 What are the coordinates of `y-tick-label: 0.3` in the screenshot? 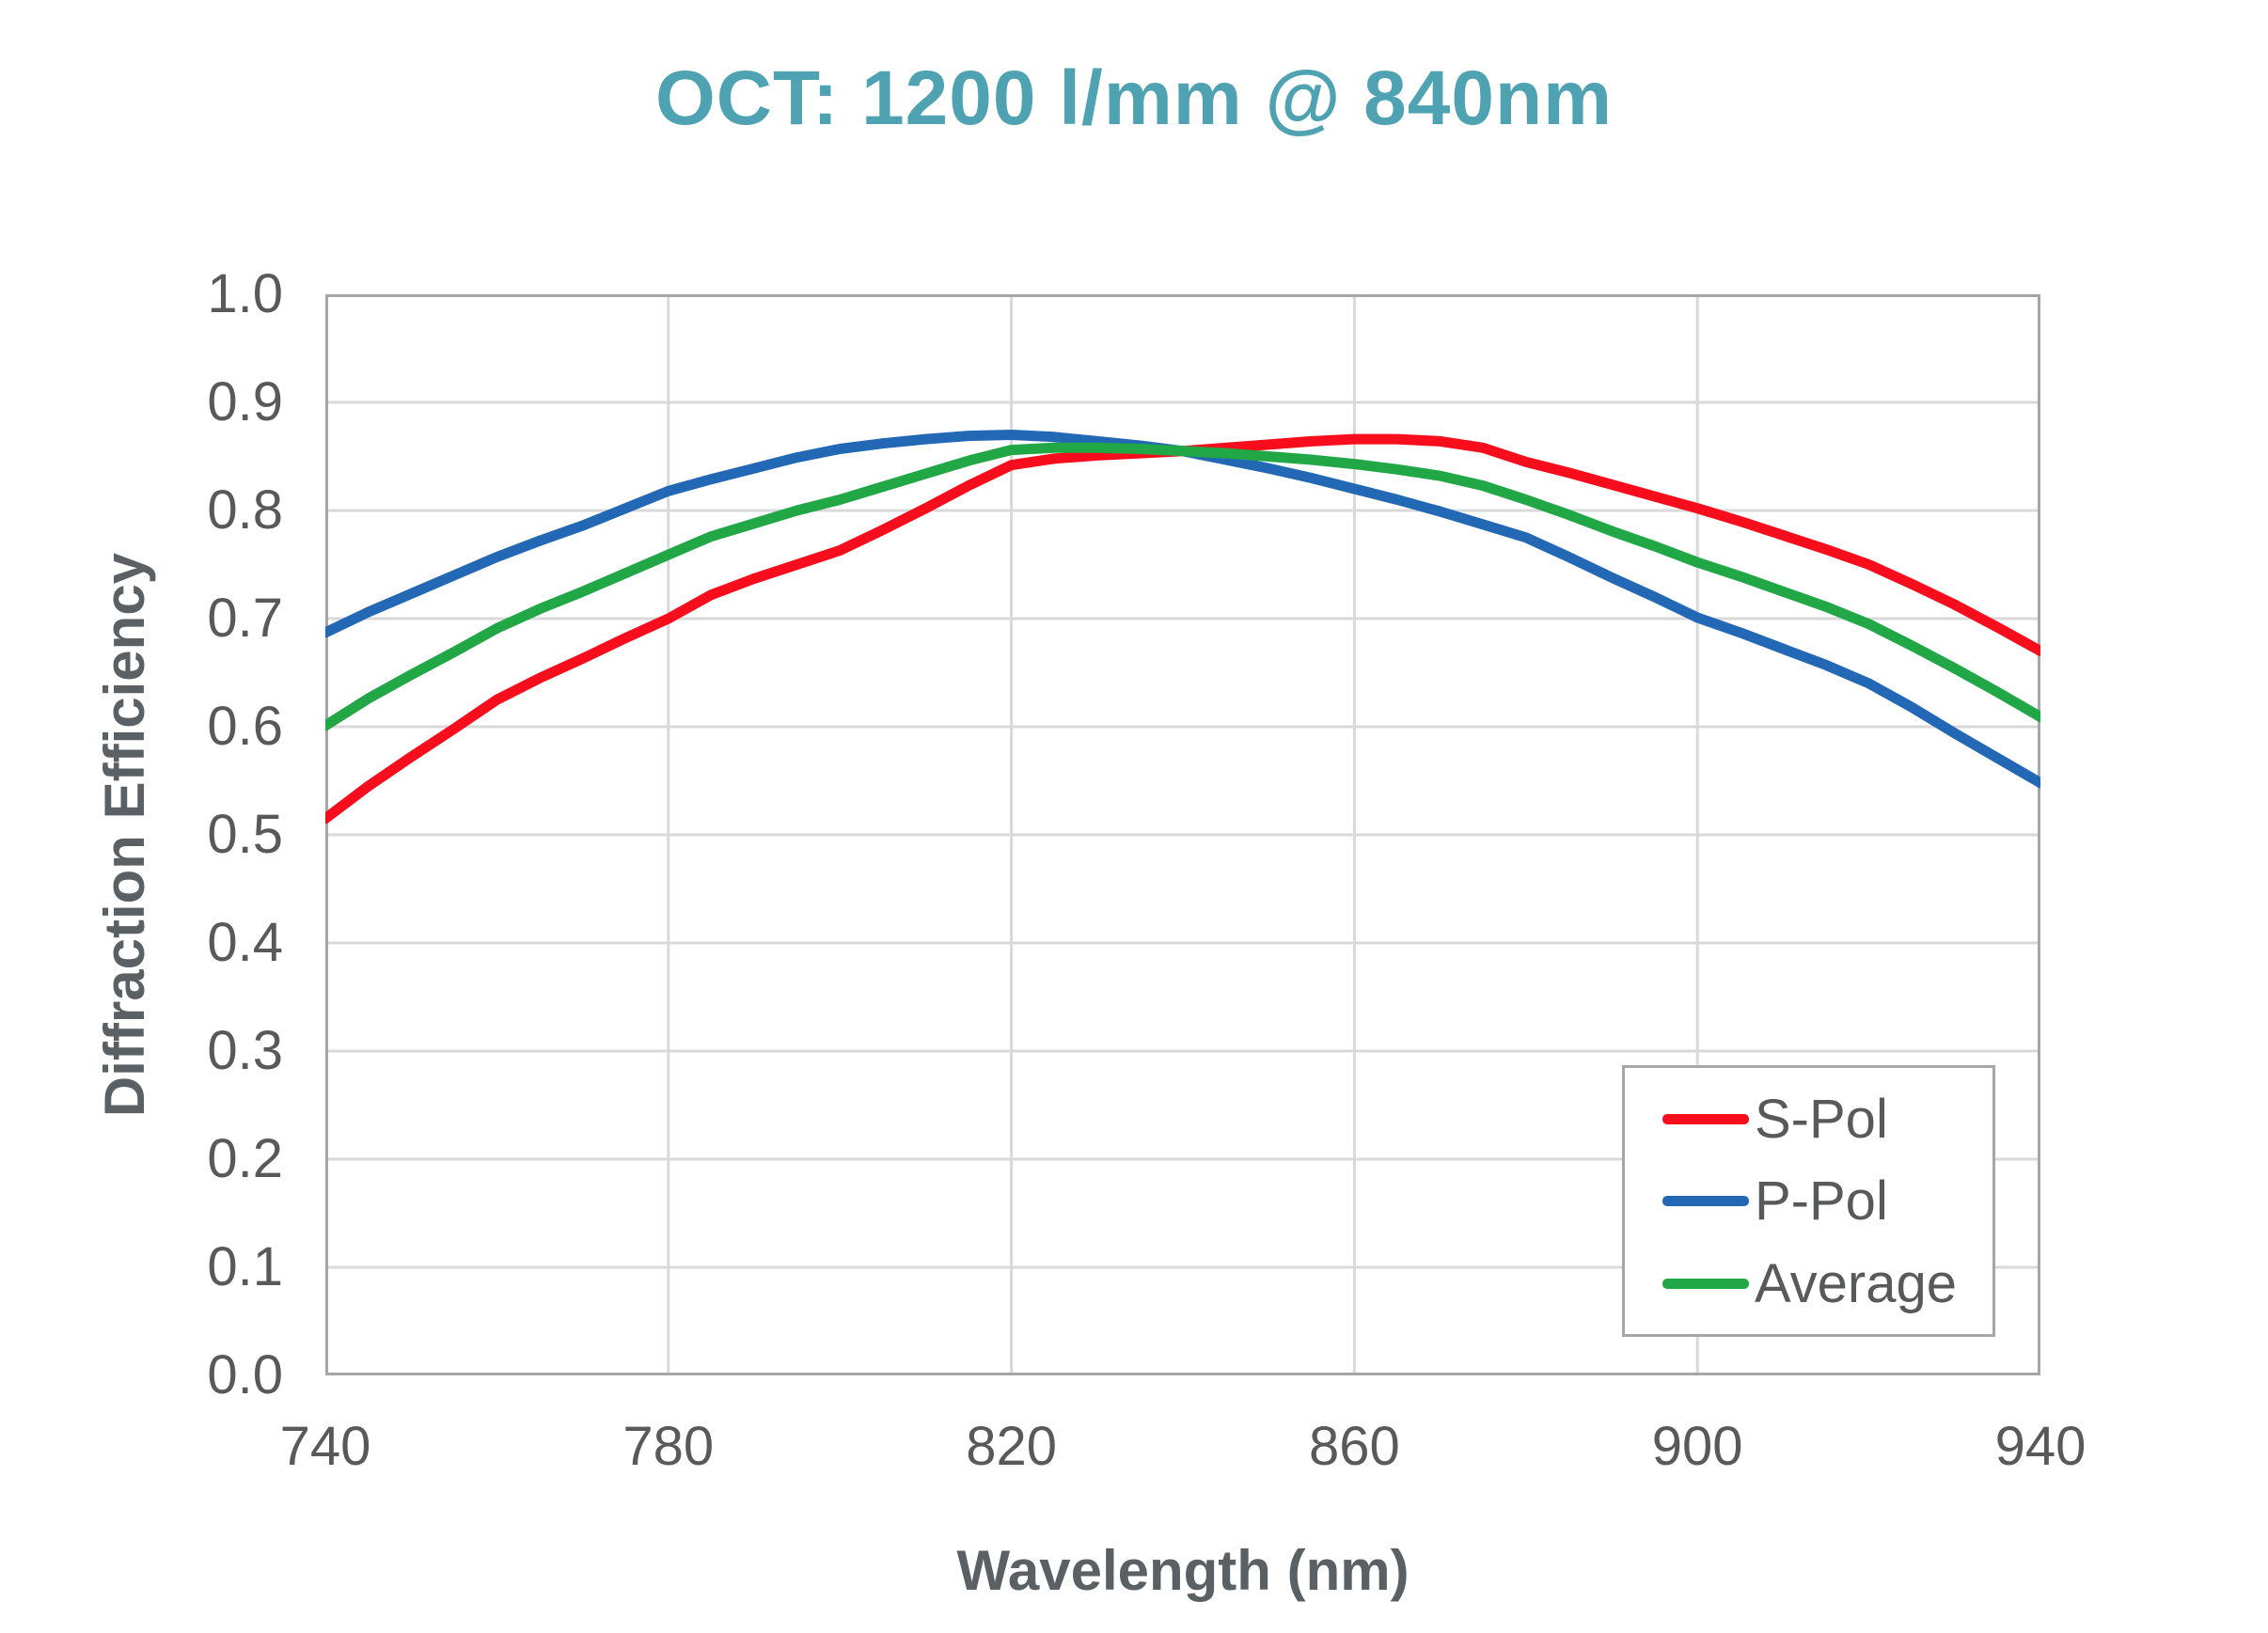 It's located at (245, 1051).